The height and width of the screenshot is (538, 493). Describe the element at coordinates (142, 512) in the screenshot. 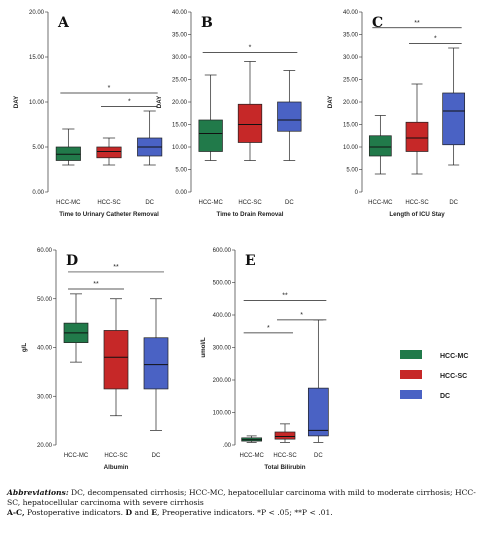

I see `caption-and: and` at that location.